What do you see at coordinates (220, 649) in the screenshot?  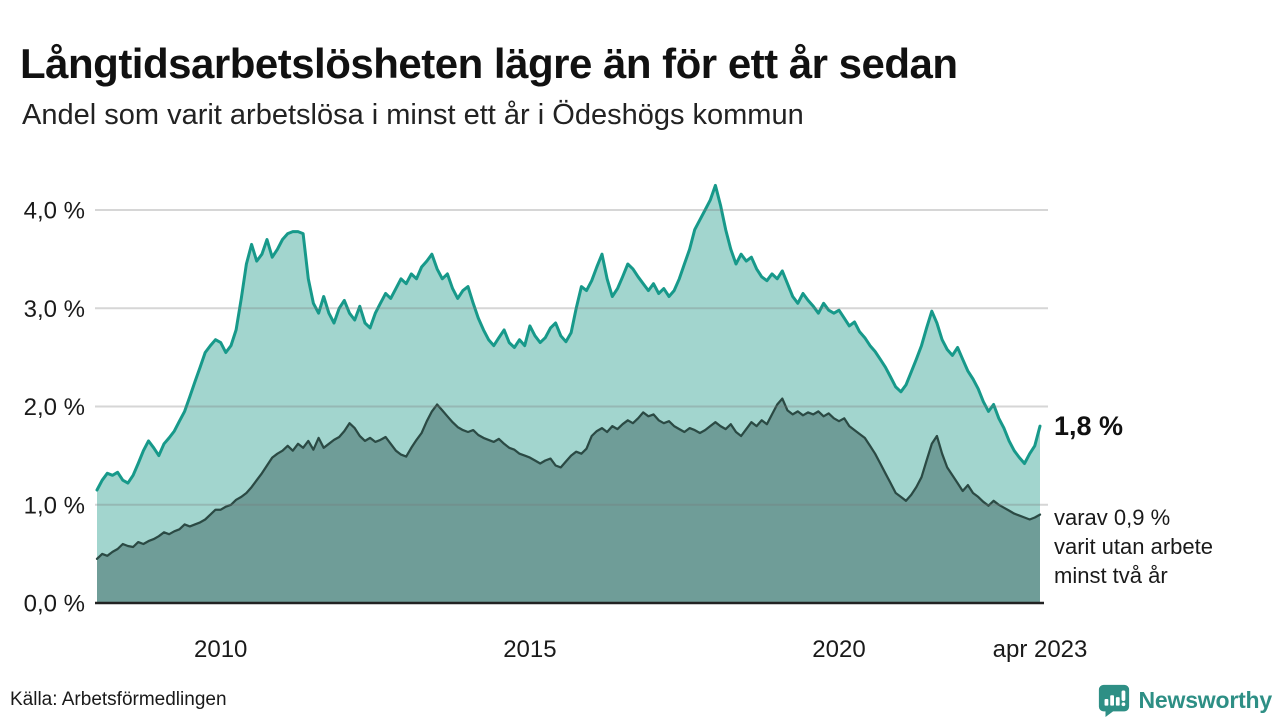 I see `x-tick-label-2010: 2010` at bounding box center [220, 649].